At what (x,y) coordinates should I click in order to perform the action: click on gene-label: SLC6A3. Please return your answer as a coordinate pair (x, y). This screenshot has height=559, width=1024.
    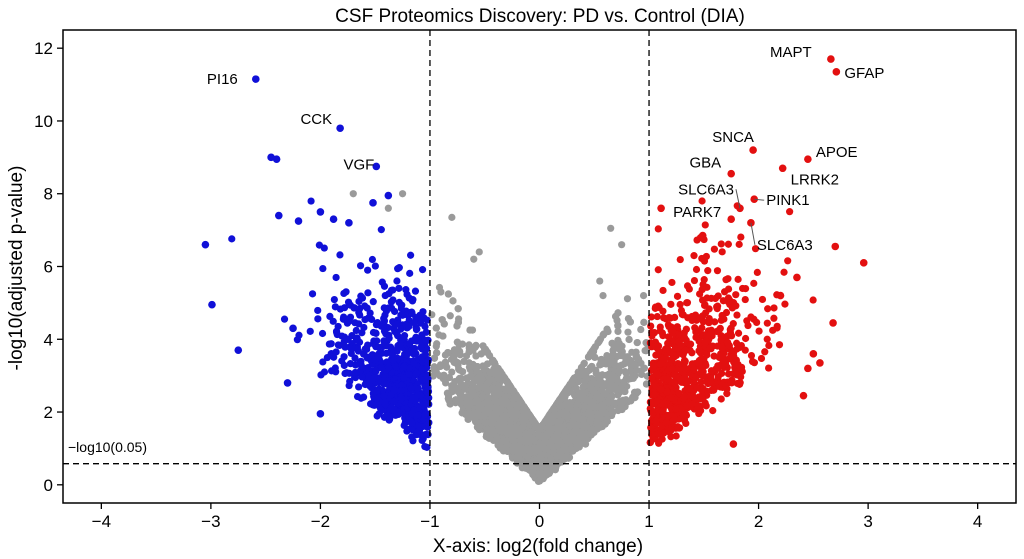
    Looking at the image, I should click on (706, 189).